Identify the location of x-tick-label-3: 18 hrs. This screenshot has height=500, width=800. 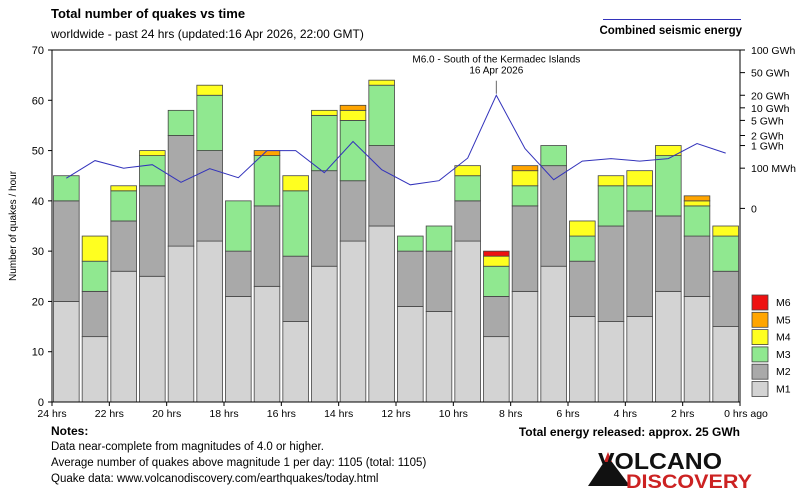
(223, 414).